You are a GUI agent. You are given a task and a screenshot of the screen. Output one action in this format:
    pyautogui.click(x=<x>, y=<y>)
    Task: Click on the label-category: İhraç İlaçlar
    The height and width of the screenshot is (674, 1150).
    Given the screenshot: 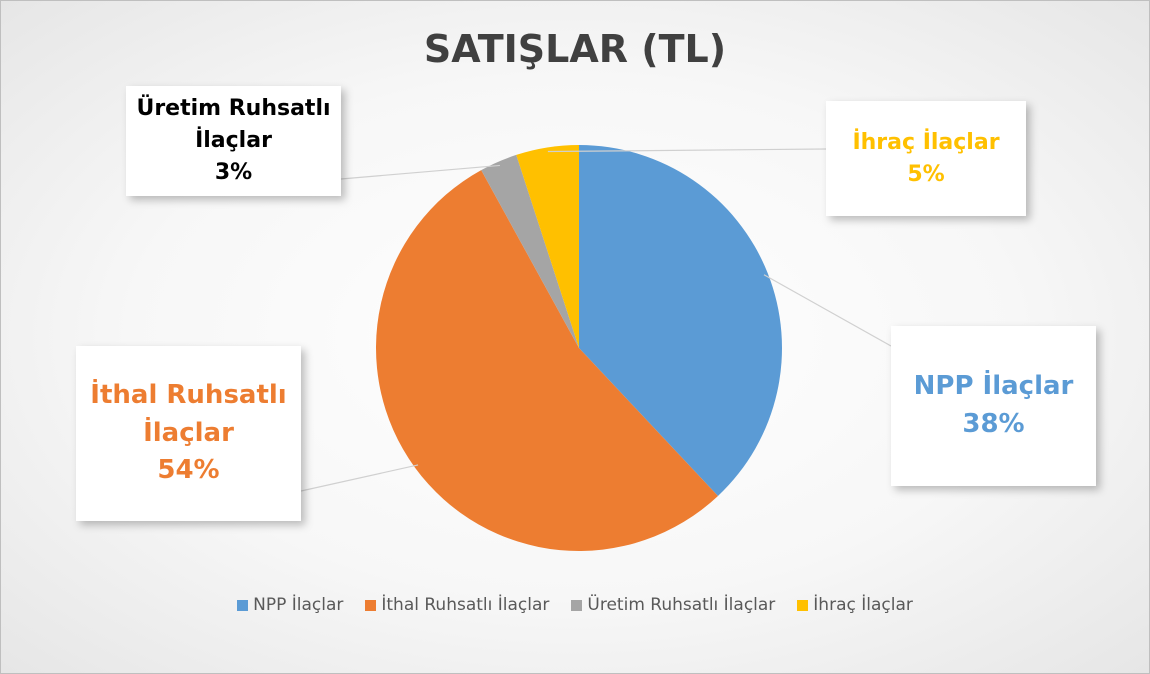 What is the action you would take?
    pyautogui.click(x=926, y=142)
    